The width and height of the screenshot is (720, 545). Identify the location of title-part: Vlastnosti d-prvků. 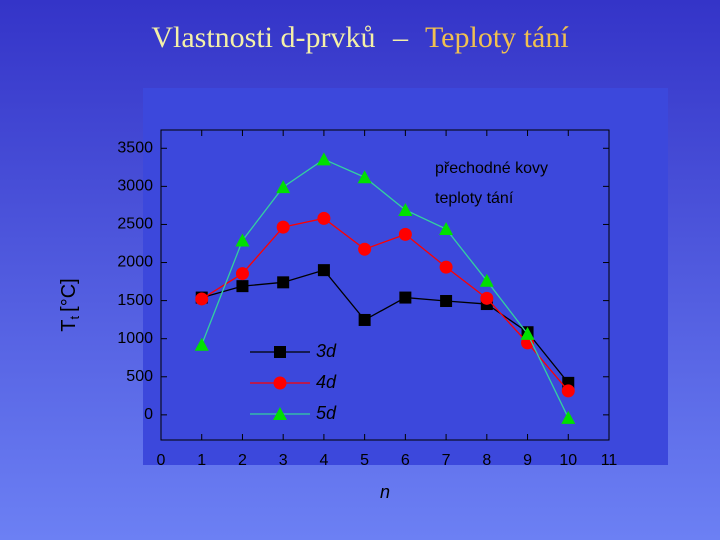
(263, 37).